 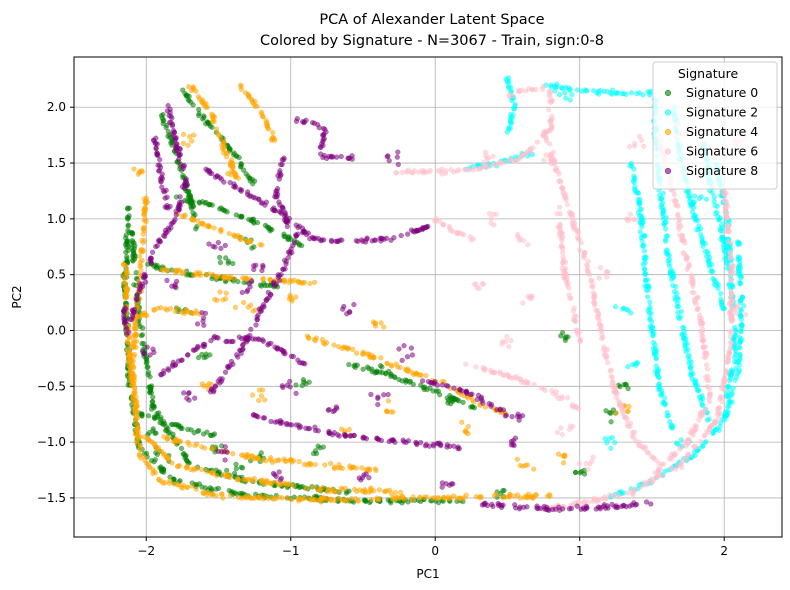 I want to click on x-tick-label: 2, so click(x=724, y=551).